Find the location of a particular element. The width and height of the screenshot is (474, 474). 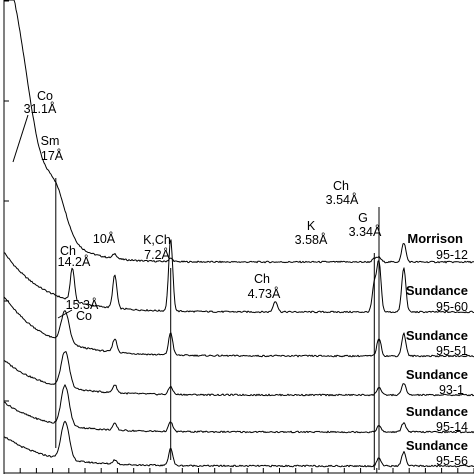

series-label-sample-4: 95-14 is located at coordinates (452, 427).